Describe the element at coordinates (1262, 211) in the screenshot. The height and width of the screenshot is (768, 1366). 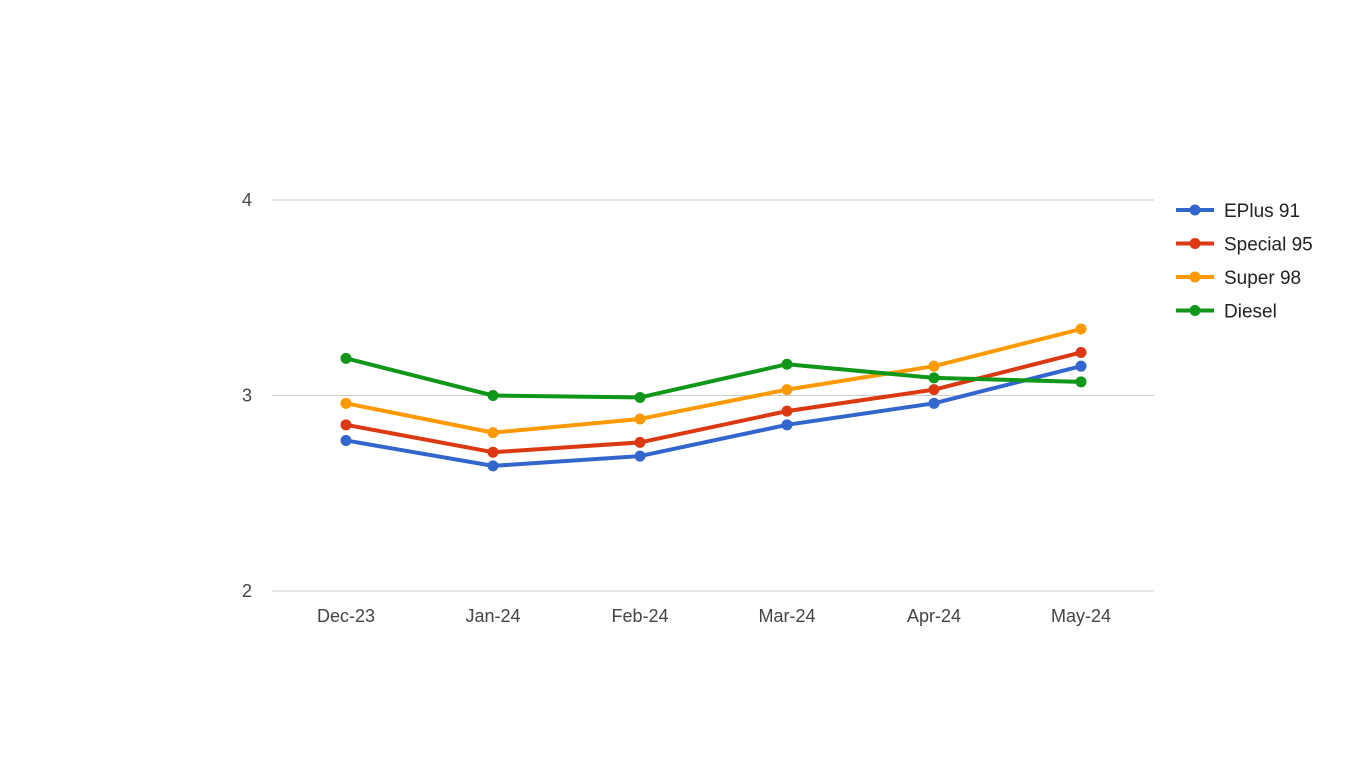
I see `legend-label: EPlus 91` at that location.